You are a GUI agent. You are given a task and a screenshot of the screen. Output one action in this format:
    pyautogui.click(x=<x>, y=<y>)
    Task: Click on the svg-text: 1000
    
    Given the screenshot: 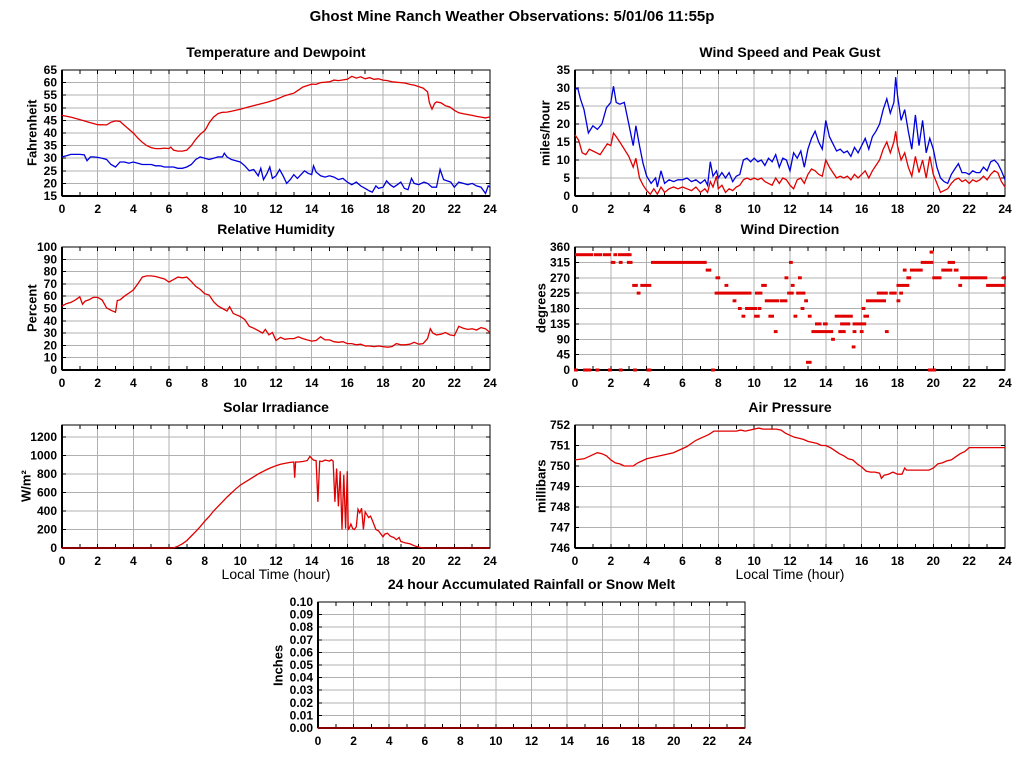 What is the action you would take?
    pyautogui.click(x=43, y=456)
    